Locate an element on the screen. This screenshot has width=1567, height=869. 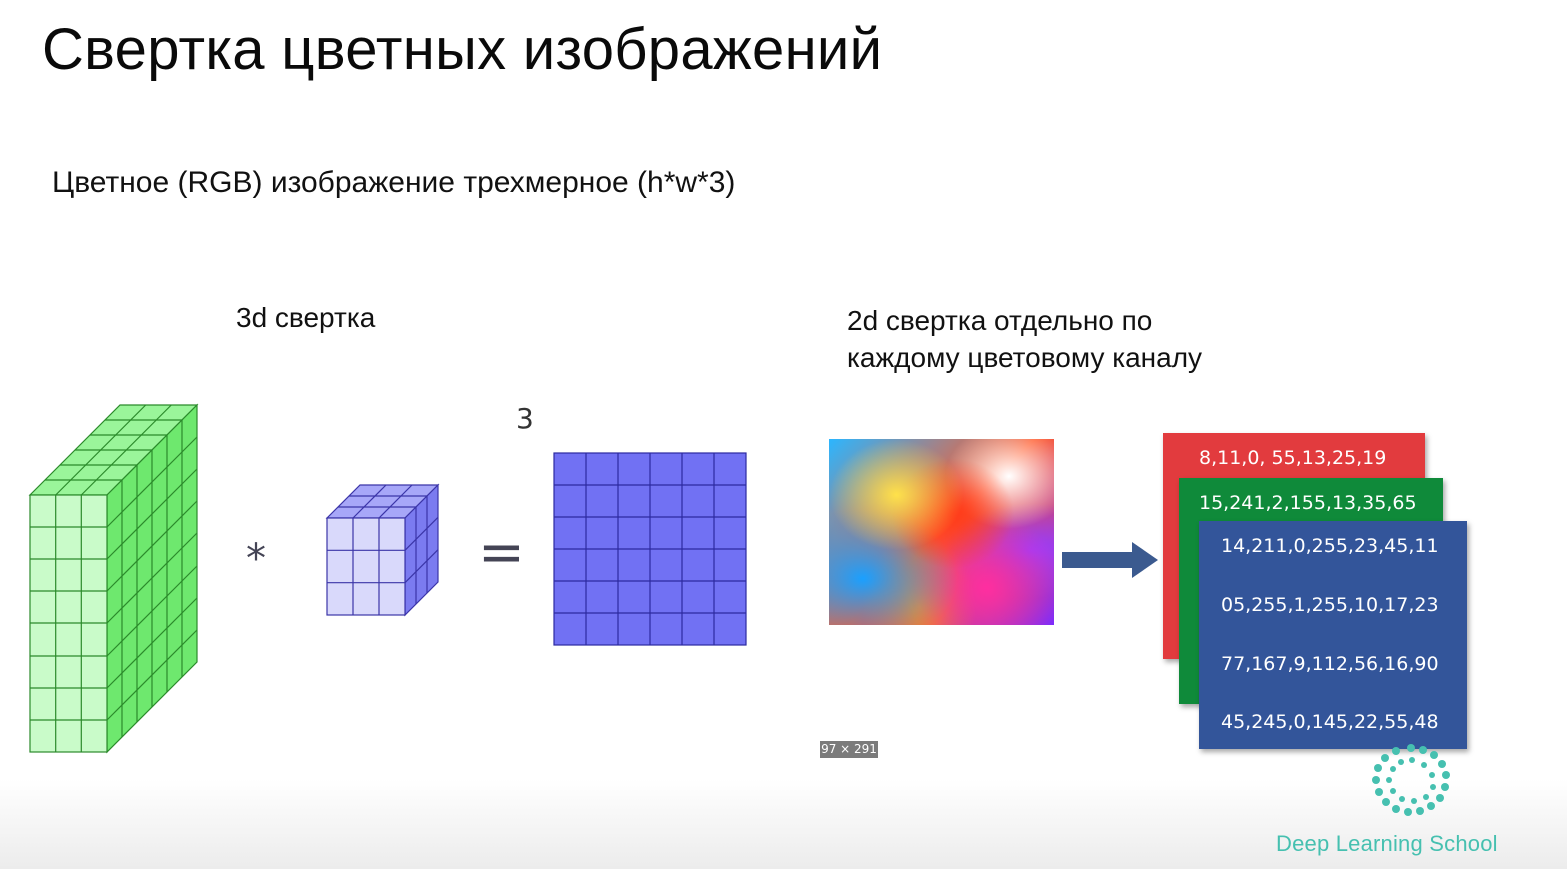
red-channel-row: 8,11,0, 55,13,25,19 is located at coordinates (1293, 458).